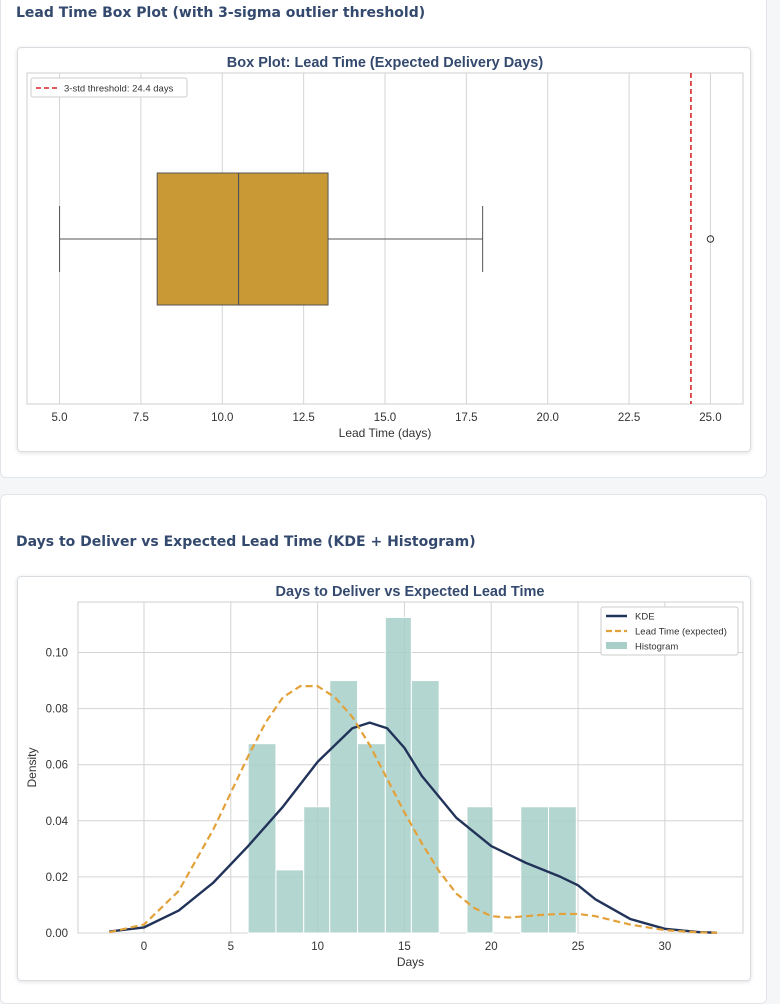 The height and width of the screenshot is (1004, 780). Describe the element at coordinates (222, 418) in the screenshot. I see `x-tick-label: 10.0` at that location.